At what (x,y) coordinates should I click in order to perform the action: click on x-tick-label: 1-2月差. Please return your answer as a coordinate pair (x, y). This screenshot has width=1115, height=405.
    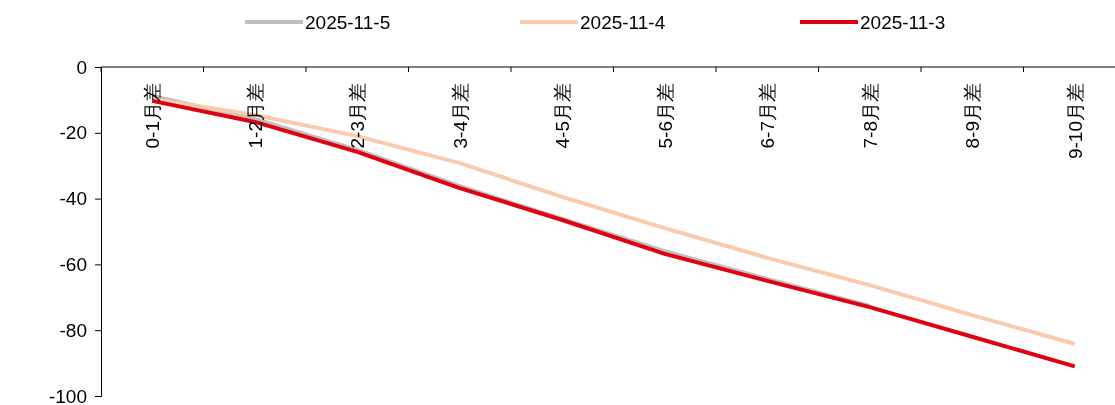
    Looking at the image, I should click on (255, 116).